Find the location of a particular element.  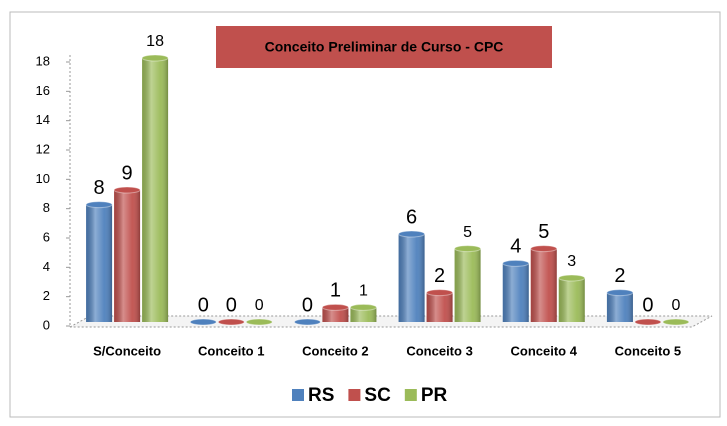

y-tick-label: 2 is located at coordinates (46, 295).